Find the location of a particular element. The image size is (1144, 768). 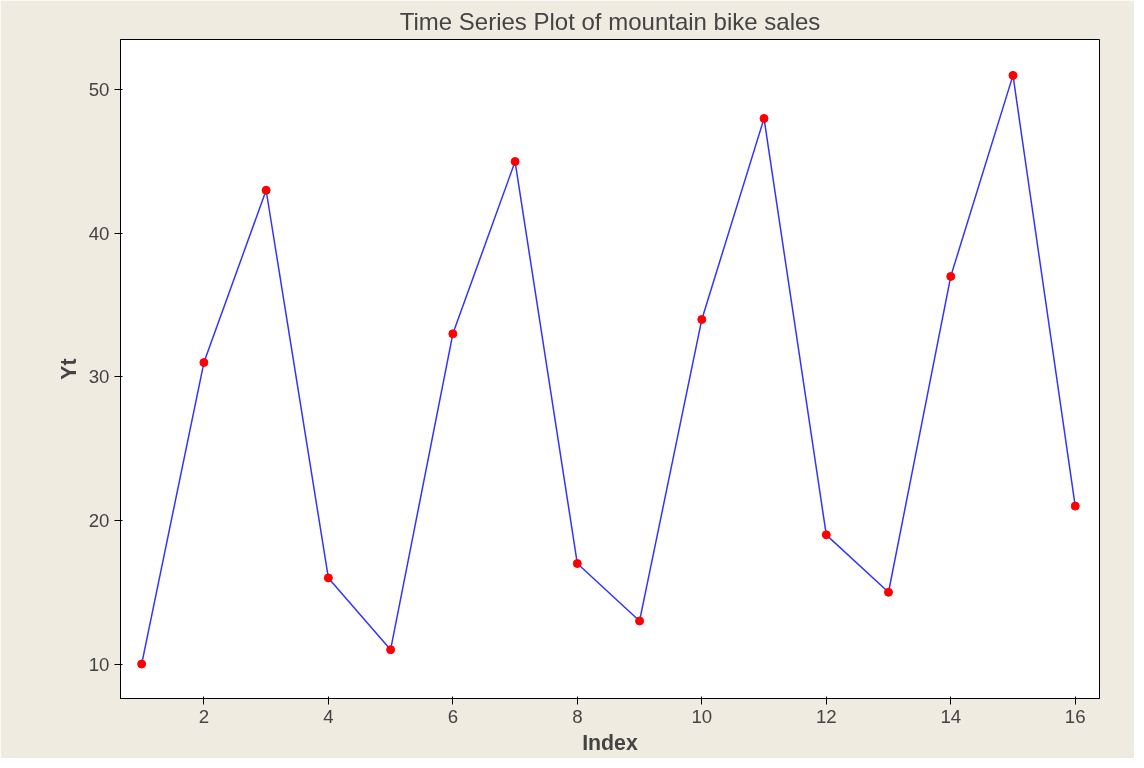

chart-title: Time Series Plot of mountain bike sales is located at coordinates (610, 21).